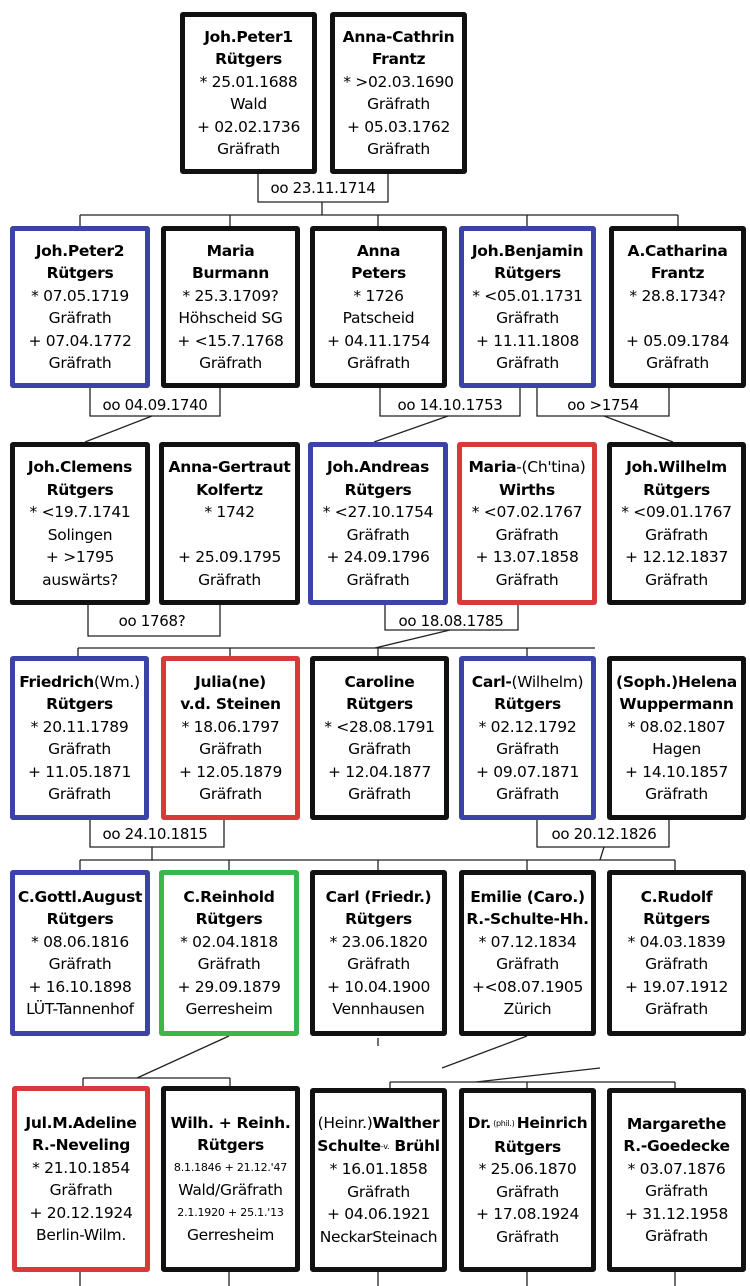 Image resolution: width=750 pixels, height=1286 pixels. What do you see at coordinates (378, 1214) in the screenshot?
I see `person-detail: + 04.06.1921` at bounding box center [378, 1214].